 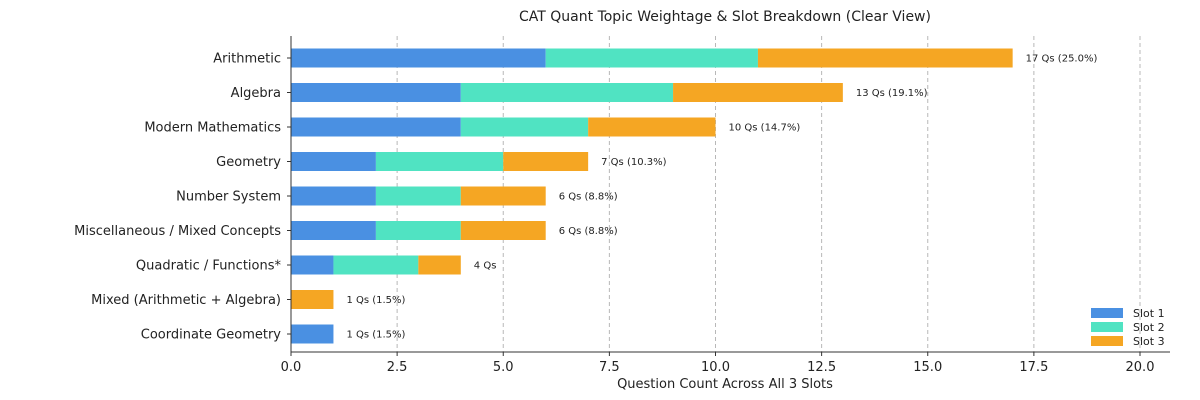 What do you see at coordinates (765, 128) in the screenshot?
I see `bar-total-label: 10 Qs (14.7%)` at bounding box center [765, 128].